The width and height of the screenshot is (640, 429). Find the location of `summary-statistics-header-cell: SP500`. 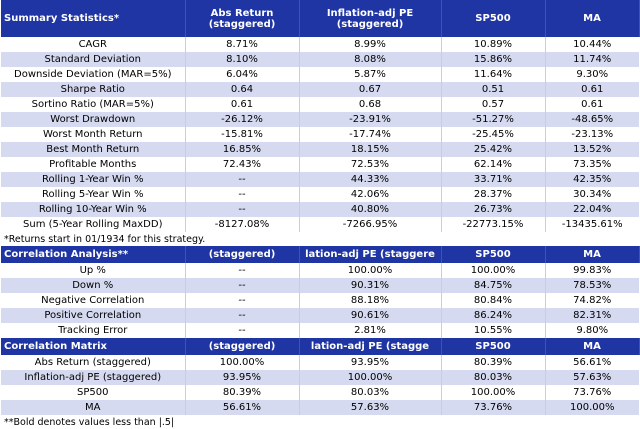

summary-statistics-header-cell: SP500 is located at coordinates (493, 18).